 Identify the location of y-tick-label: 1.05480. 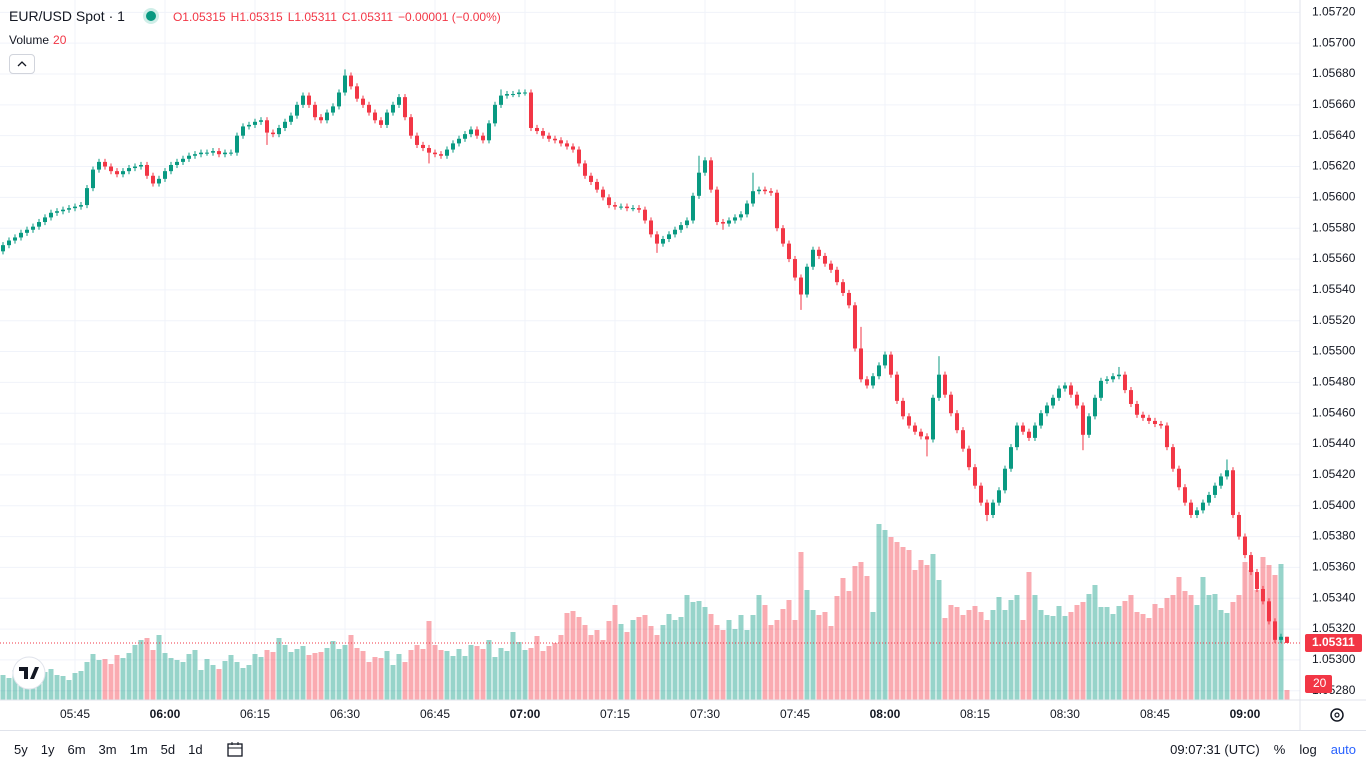
(1334, 382).